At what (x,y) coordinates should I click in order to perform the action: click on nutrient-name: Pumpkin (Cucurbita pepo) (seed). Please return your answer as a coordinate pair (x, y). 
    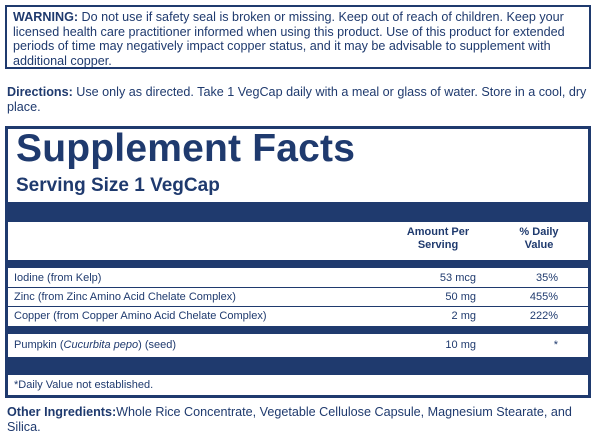
    Looking at the image, I should click on (95, 345).